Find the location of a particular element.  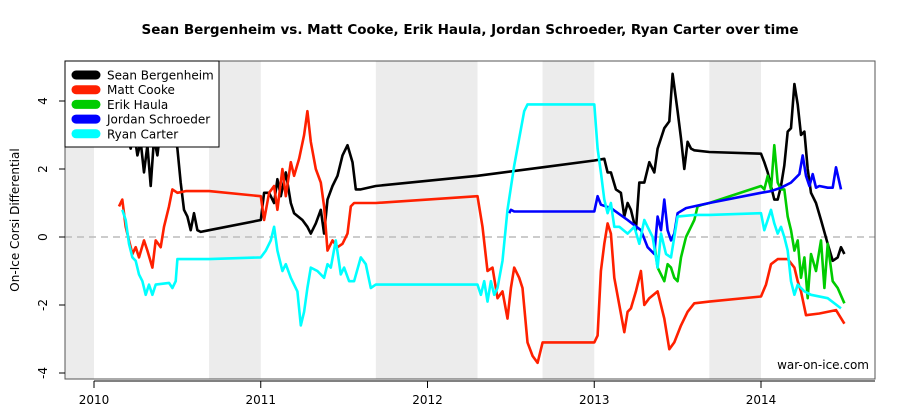

y-axis-title: On-Ice Corsi Differential is located at coordinates (15, 219).